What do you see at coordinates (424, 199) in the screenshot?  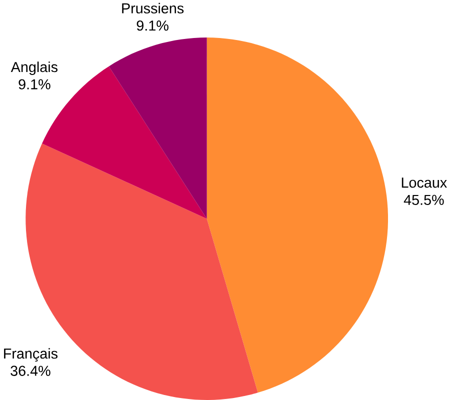 I see `data-label: 45.5%` at bounding box center [424, 199].